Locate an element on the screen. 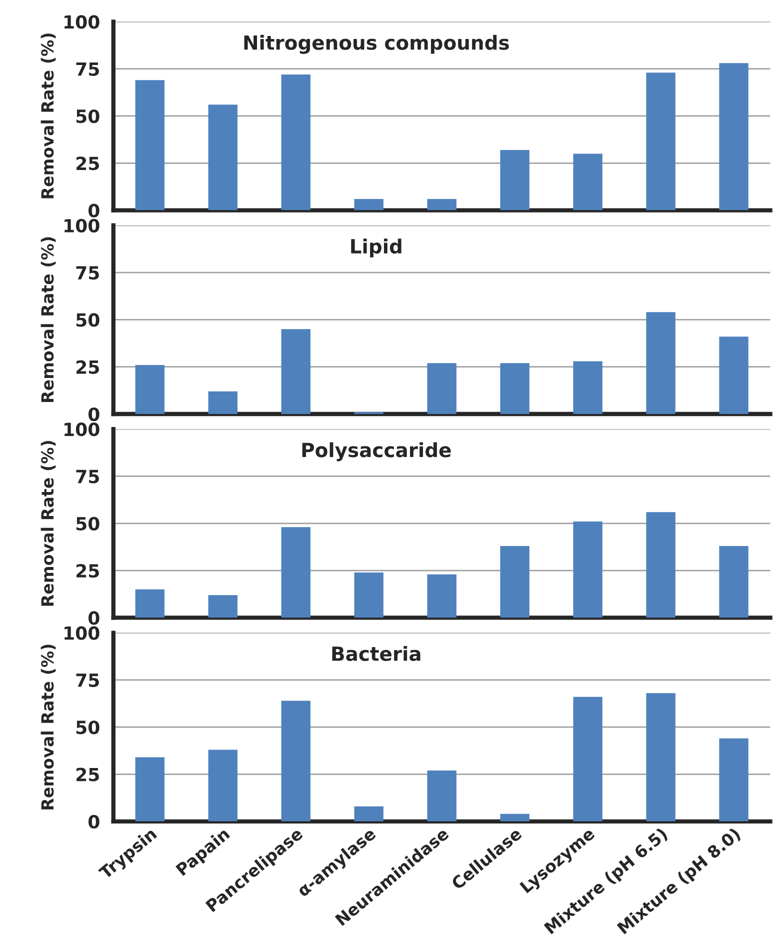  text: Lipid is located at coordinates (376, 248).